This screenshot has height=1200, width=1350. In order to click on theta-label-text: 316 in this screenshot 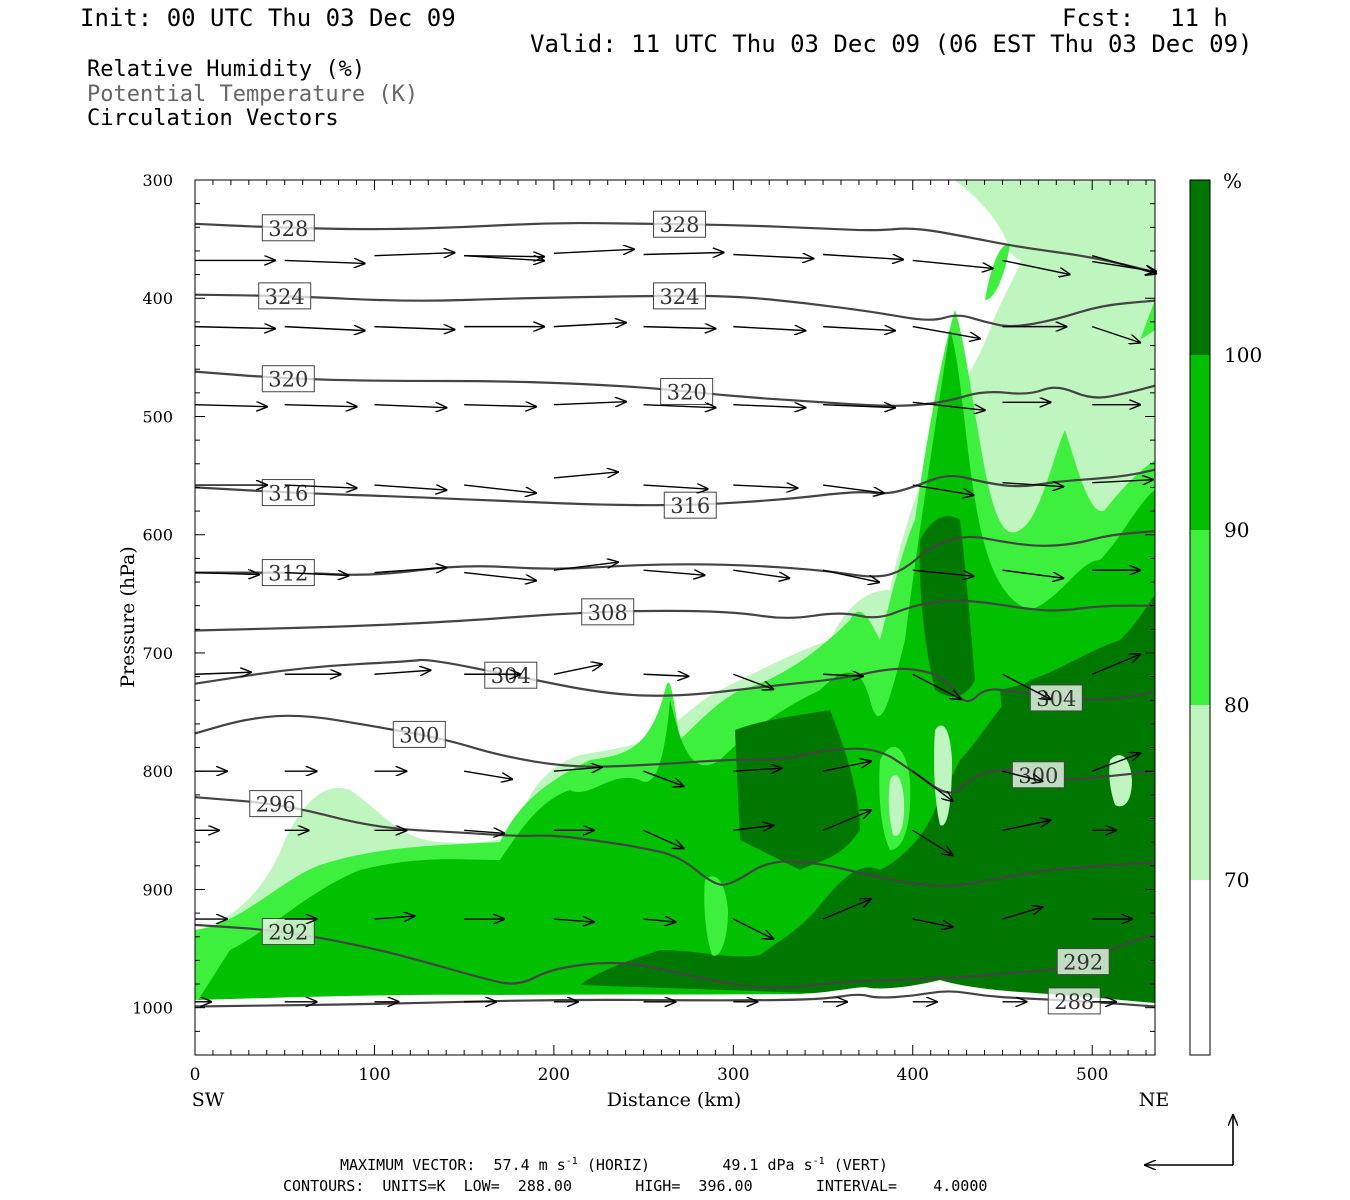, I will do `click(690, 506)`.